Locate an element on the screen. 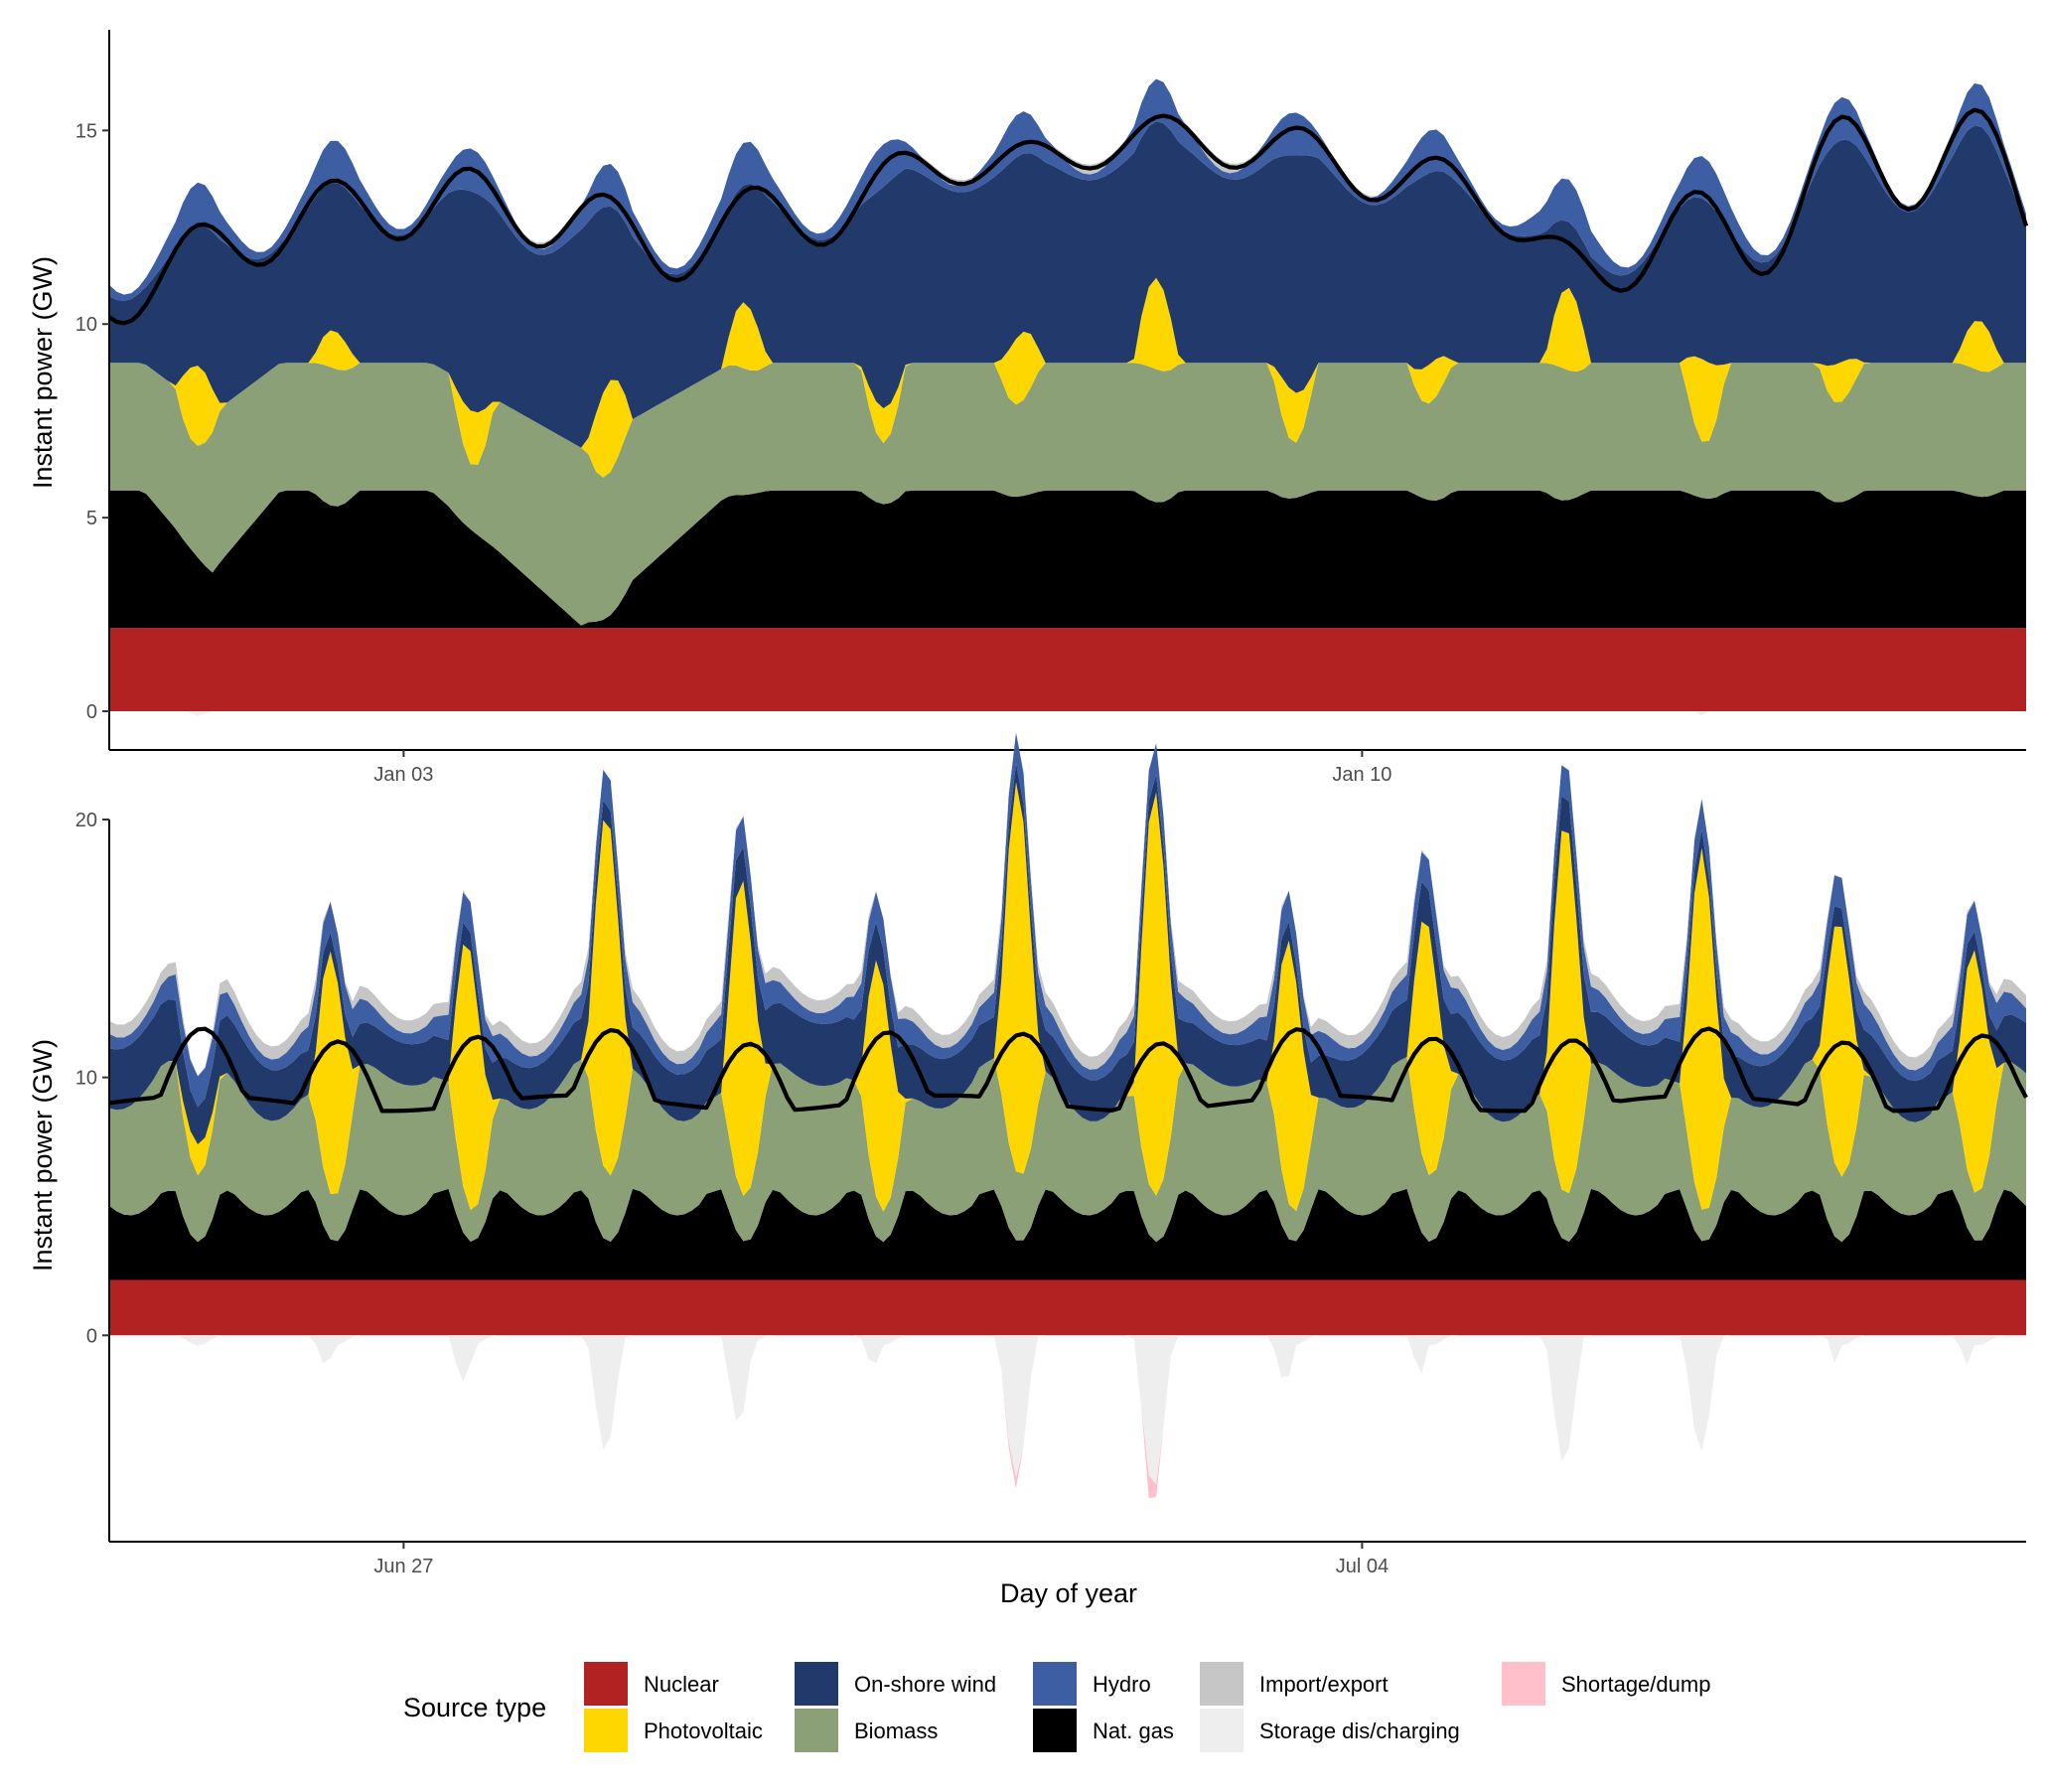 Image resolution: width=2048 pixels, height=1792 pixels. bottom-panel-demand-line is located at coordinates (1068, 1070).